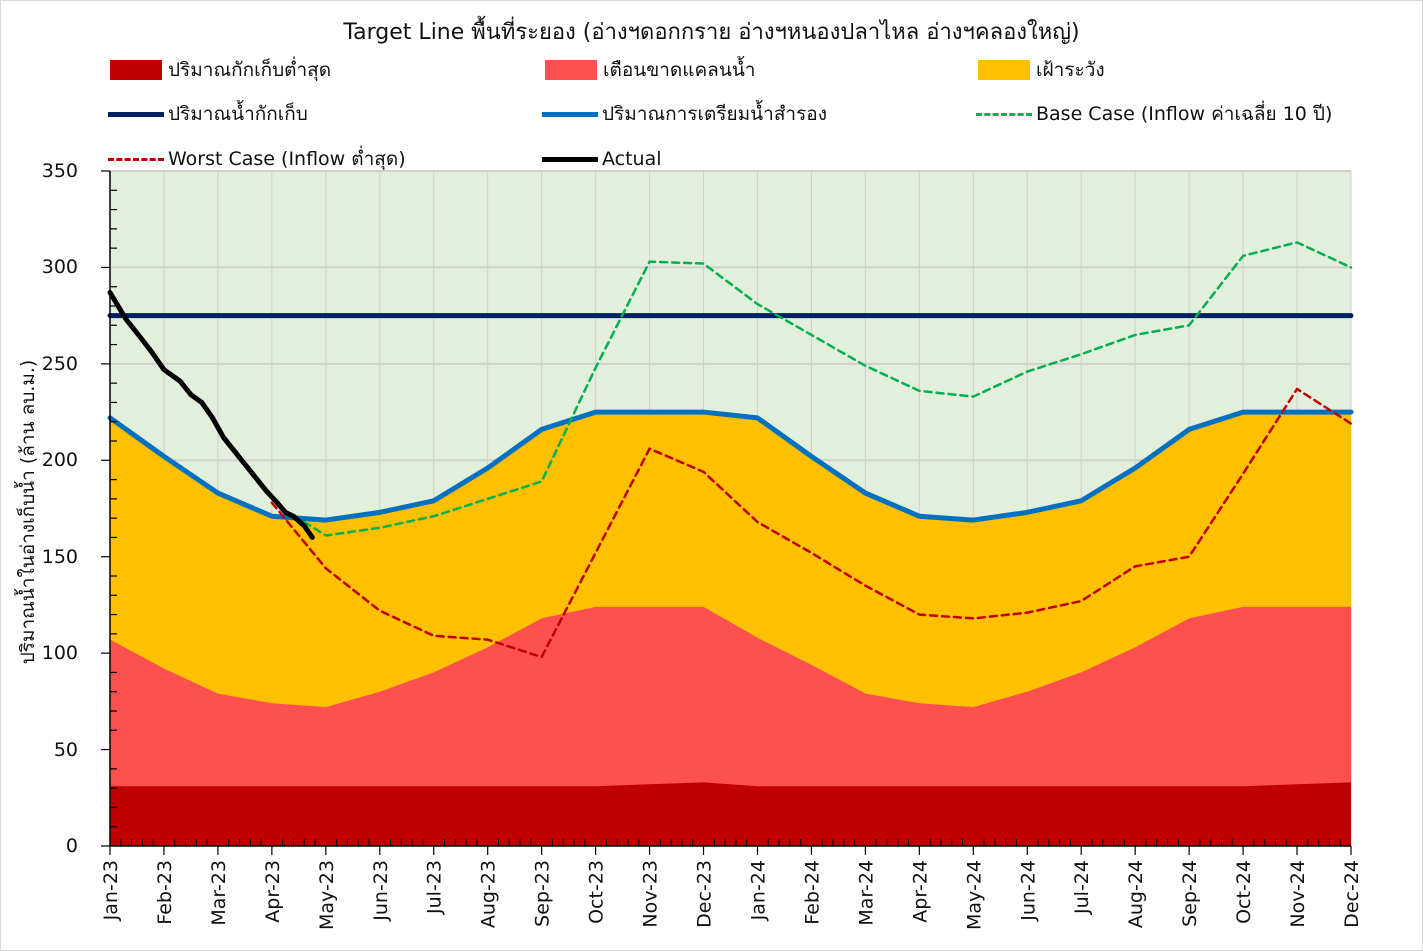 The width and height of the screenshot is (1423, 951). I want to click on x-tick-label-Mar-24: Mar-24, so click(866, 893).